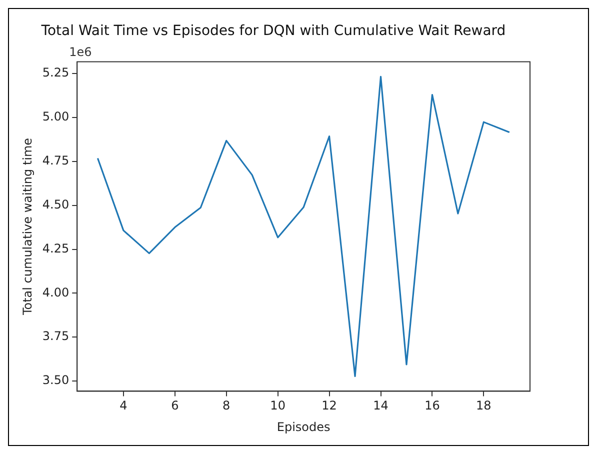 Image resolution: width=597 pixels, height=454 pixels. I want to click on y-tick-label: 4.00, so click(56, 292).